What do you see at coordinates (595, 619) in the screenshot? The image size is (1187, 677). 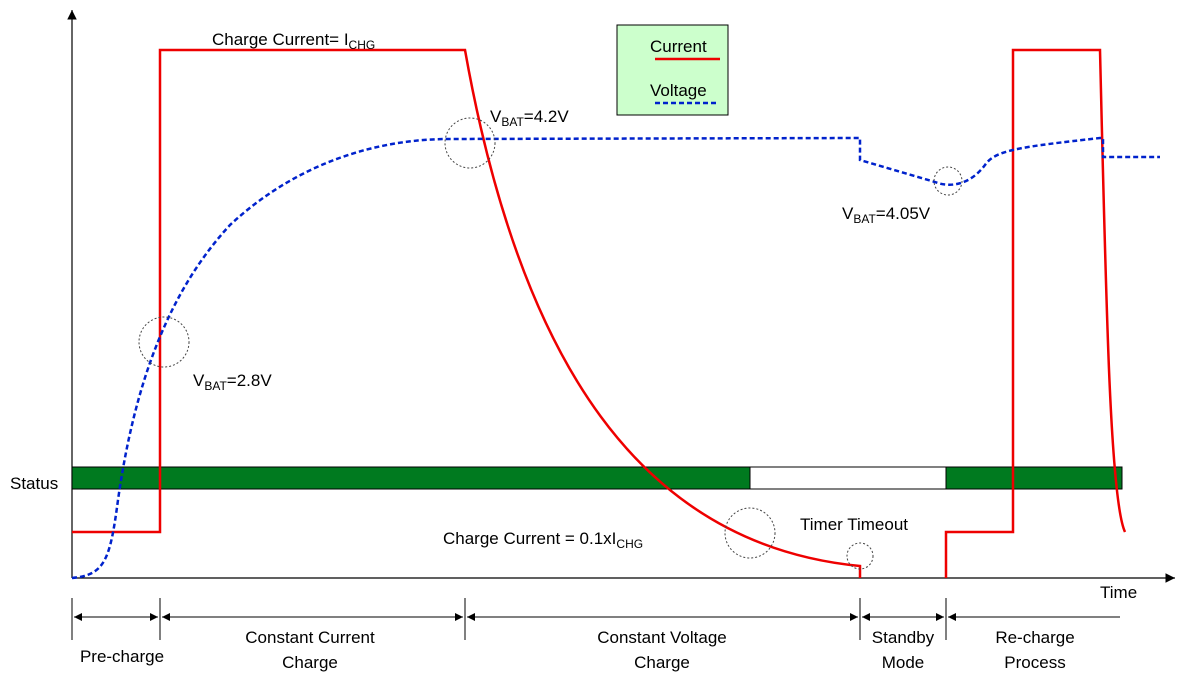 I see `phase-dividers` at bounding box center [595, 619].